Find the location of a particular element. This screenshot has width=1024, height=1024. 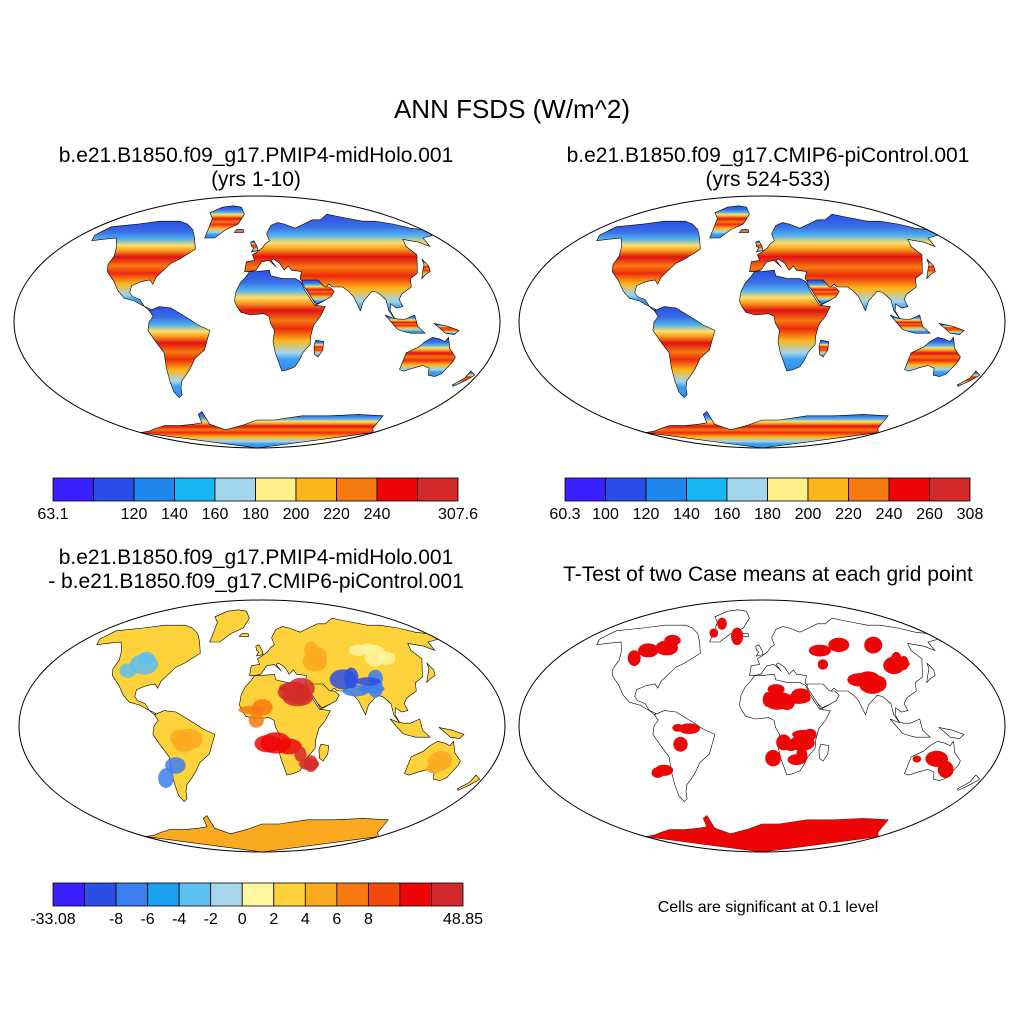

landmass-nz is located at coordinates (463, 378).